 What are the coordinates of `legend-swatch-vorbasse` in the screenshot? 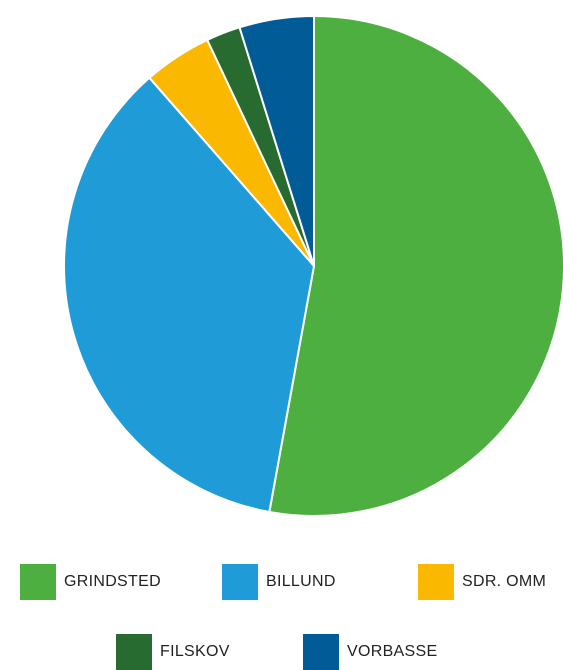 It's located at (321, 652).